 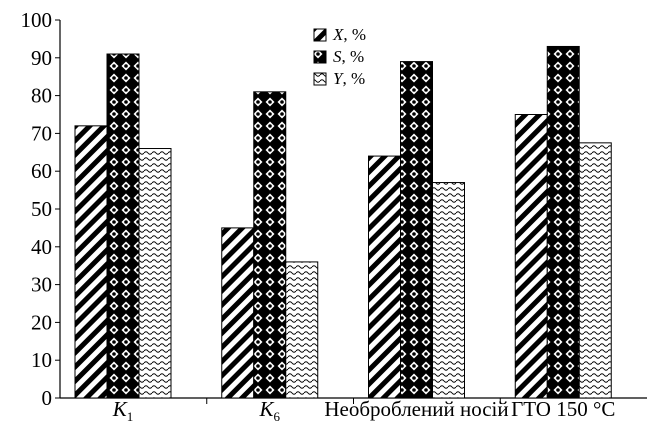 What do you see at coordinates (41, 285) in the screenshot?
I see `y-tick-label: 30` at bounding box center [41, 285].